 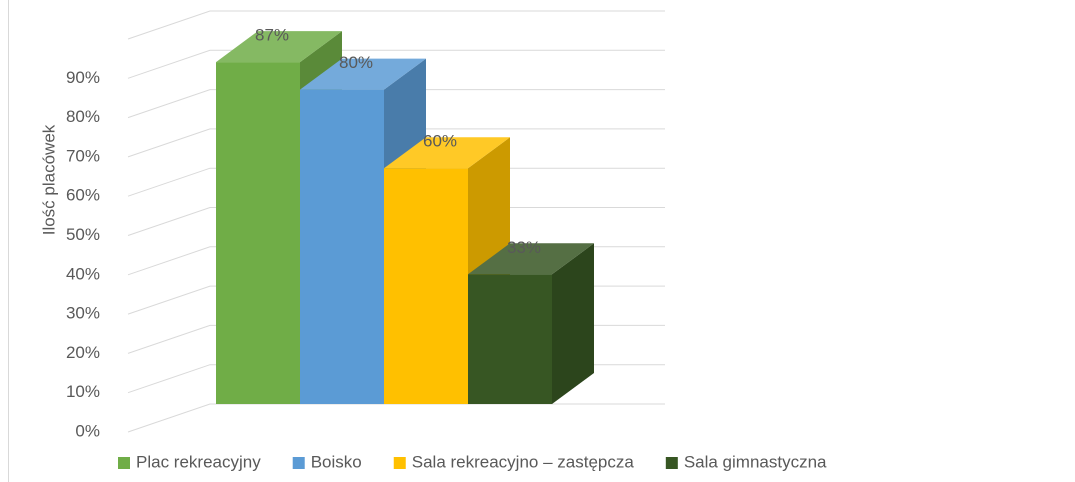 What do you see at coordinates (83, 391) in the screenshot?
I see `y-tick-label: 10%` at bounding box center [83, 391].